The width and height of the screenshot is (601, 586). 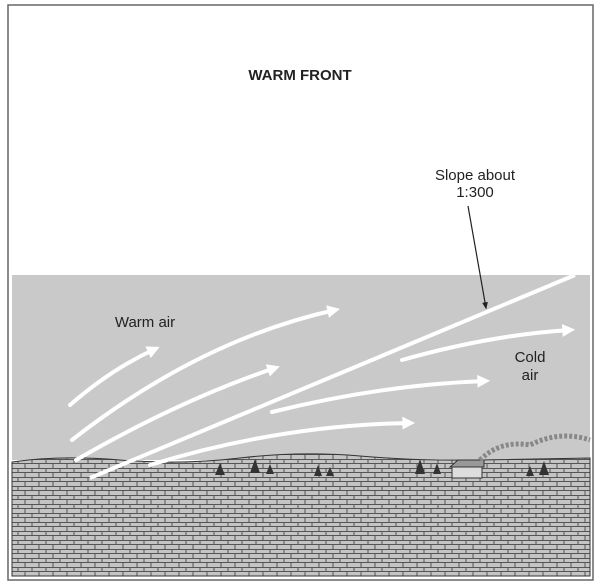 What do you see at coordinates (475, 192) in the screenshot?
I see `slope-label: 1:300` at bounding box center [475, 192].